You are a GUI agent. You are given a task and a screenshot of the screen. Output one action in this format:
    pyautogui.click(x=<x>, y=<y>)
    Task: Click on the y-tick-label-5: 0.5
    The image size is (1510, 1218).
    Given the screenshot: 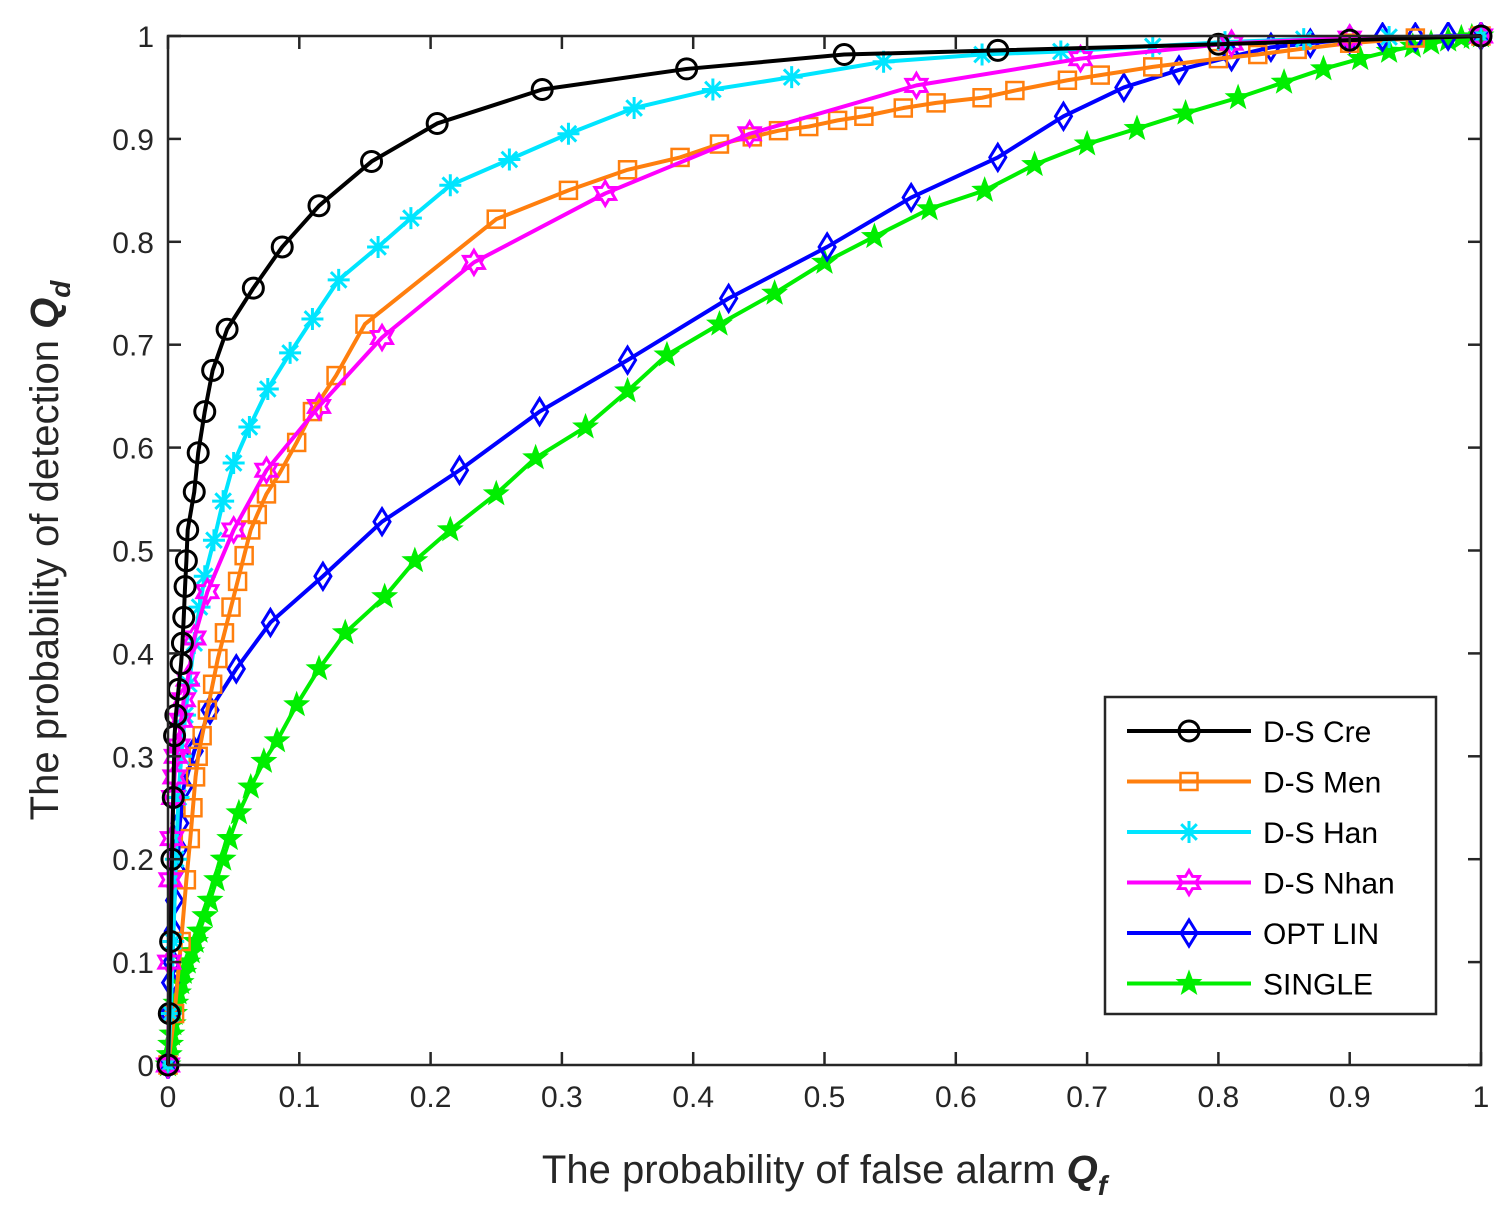 What is the action you would take?
    pyautogui.click(x=133, y=552)
    